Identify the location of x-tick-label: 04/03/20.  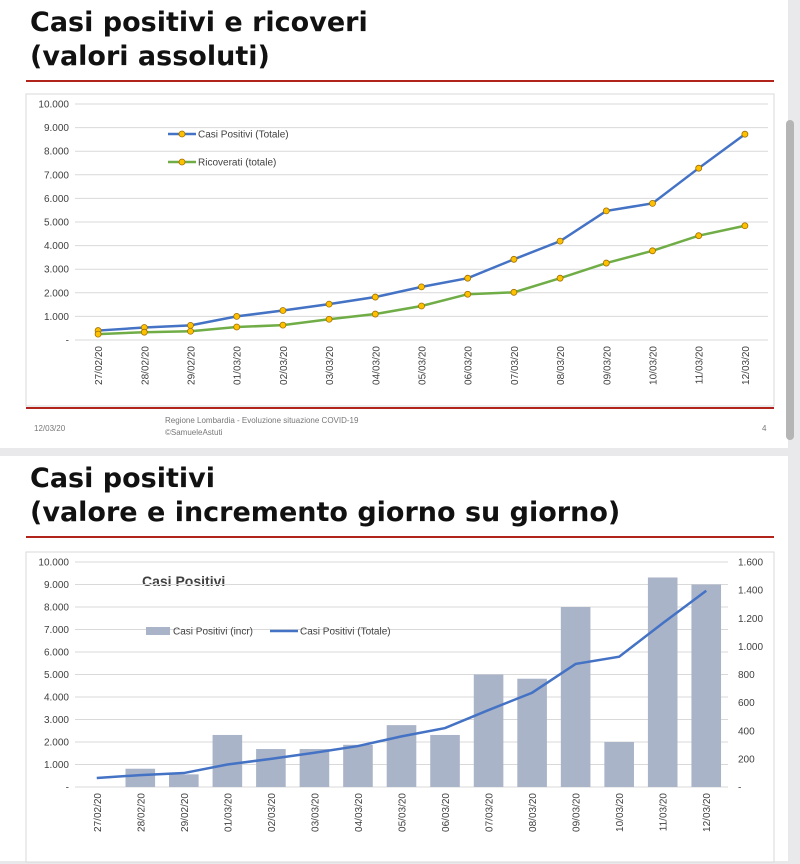
(376, 365).